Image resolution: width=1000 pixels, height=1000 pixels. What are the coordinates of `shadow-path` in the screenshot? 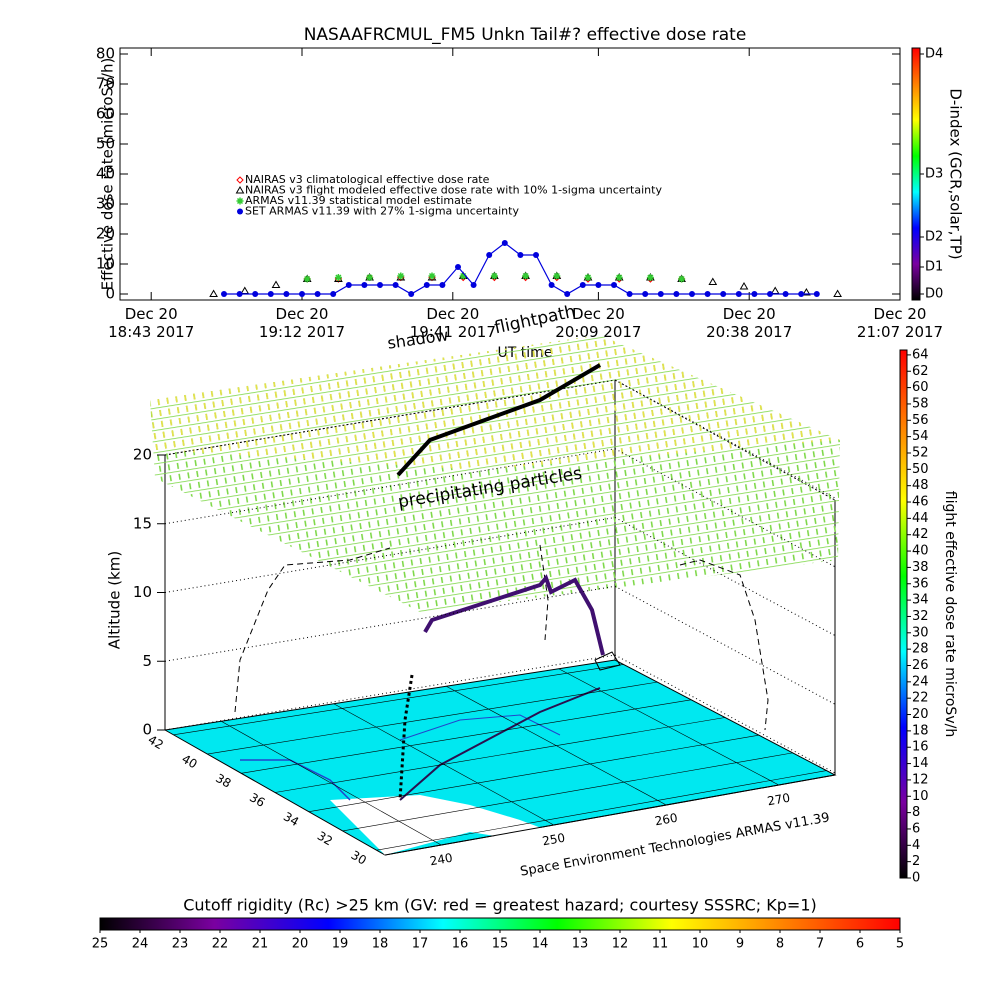 It's located at (312, 630).